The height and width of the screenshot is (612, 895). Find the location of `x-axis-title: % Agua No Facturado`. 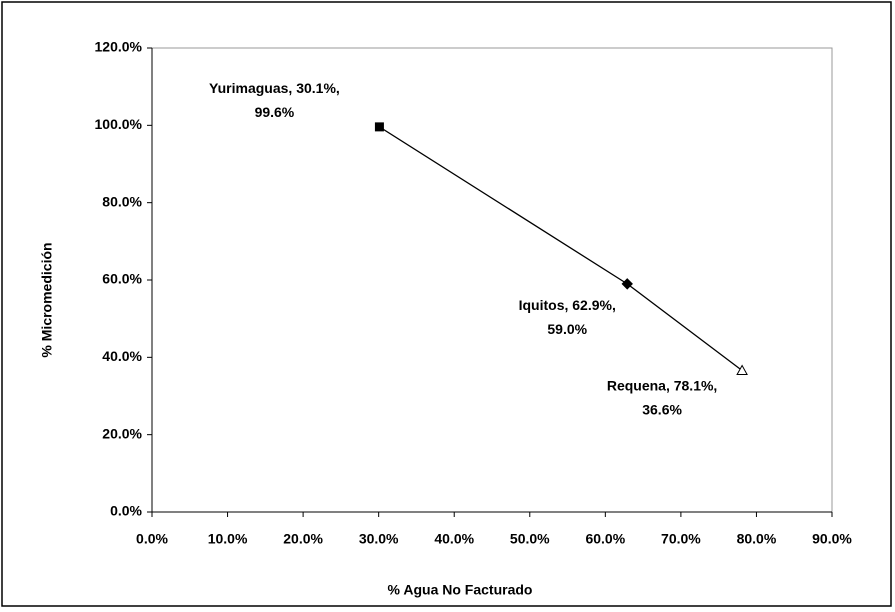

x-axis-title: % Agua No Facturado is located at coordinates (460, 590).